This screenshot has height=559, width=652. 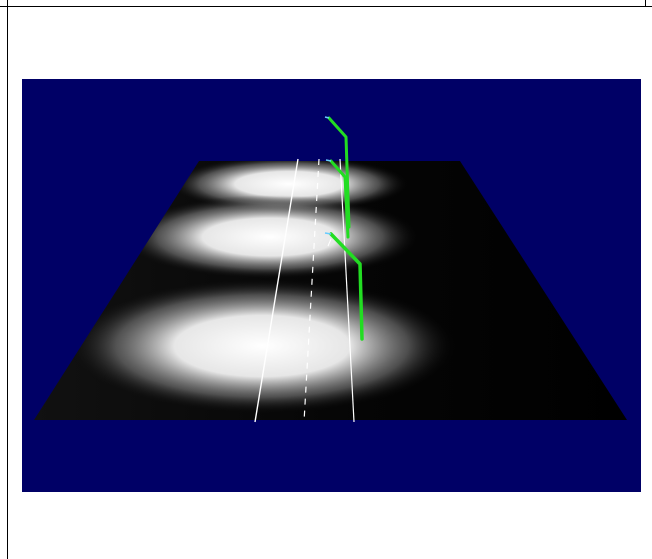 What do you see at coordinates (327, 117) in the screenshot?
I see `marker-far-tip` at bounding box center [327, 117].